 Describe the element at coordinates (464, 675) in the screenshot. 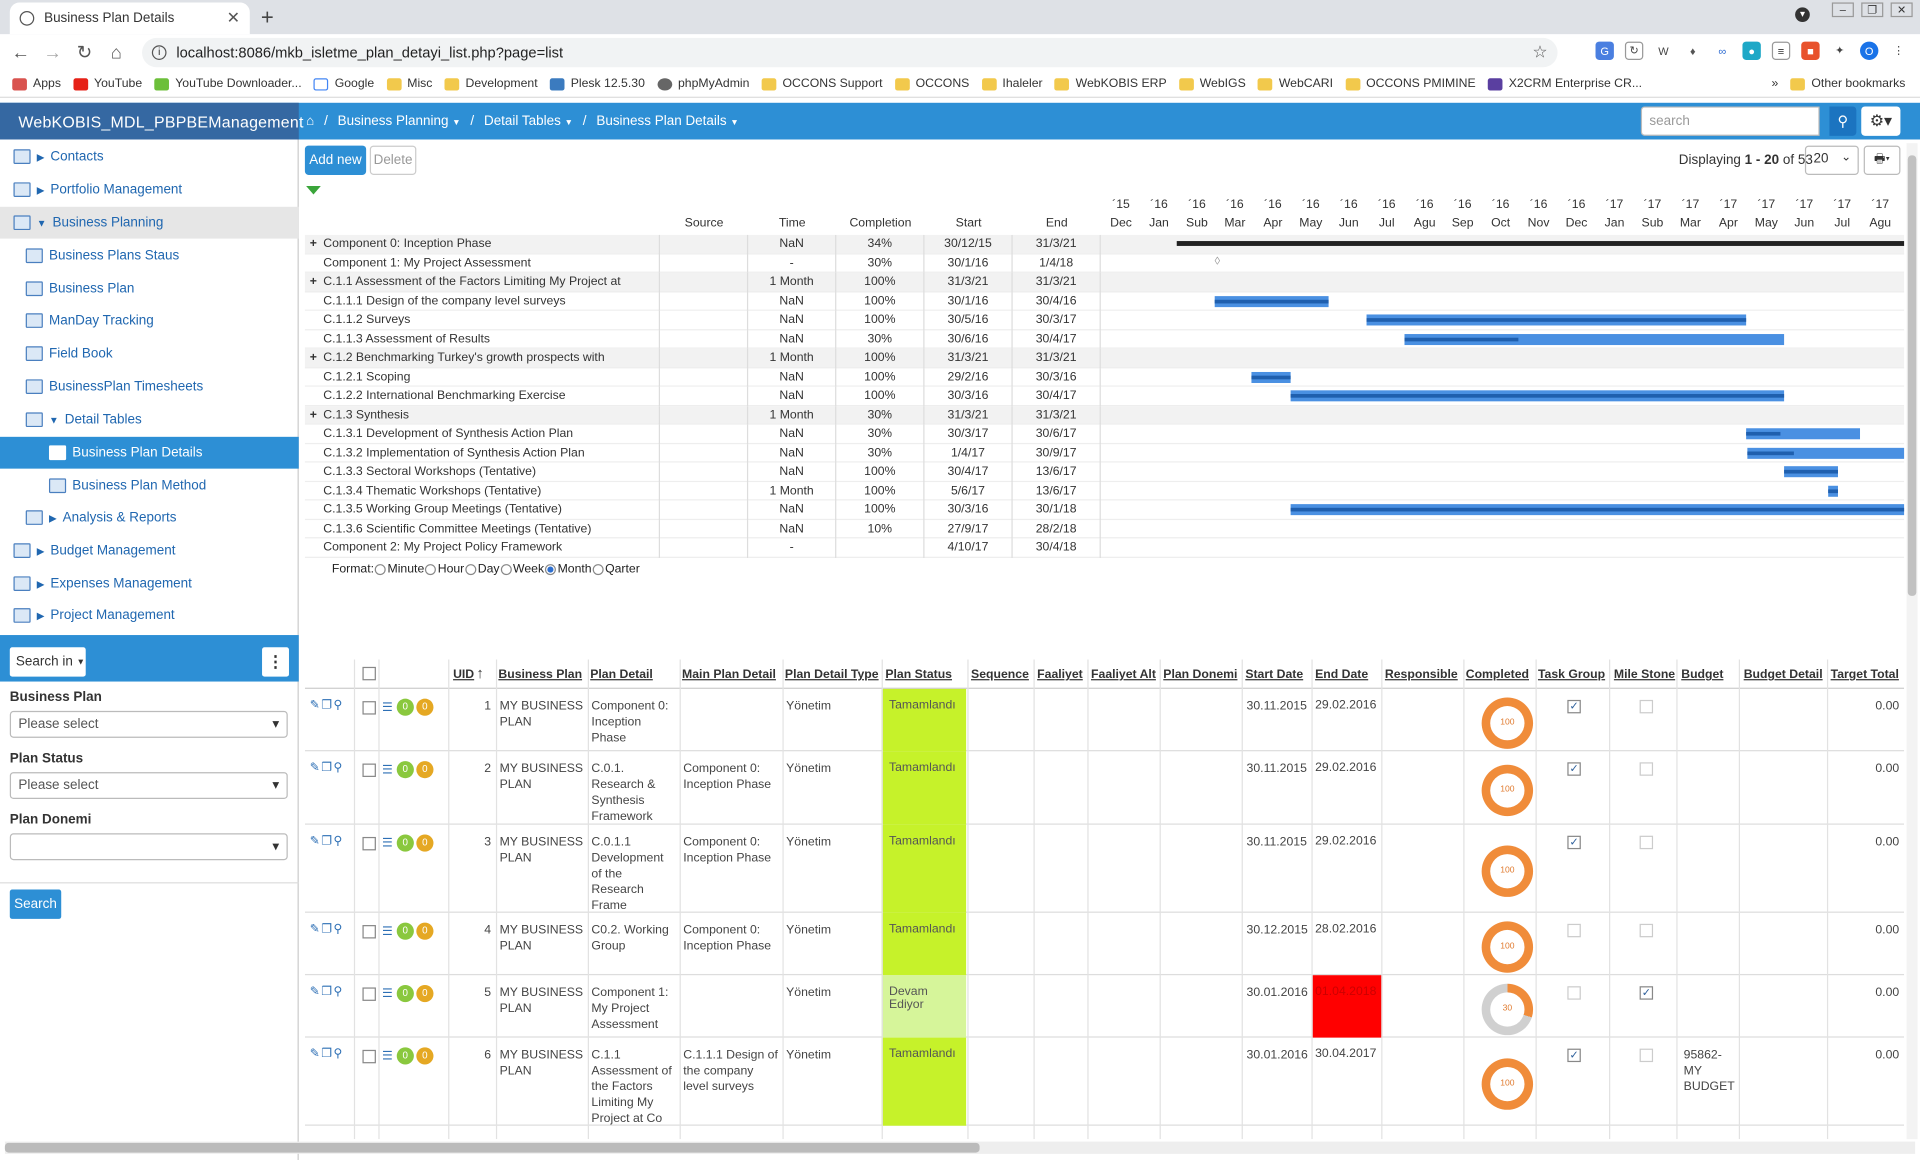

I see `column-header-uid: UID` at that location.